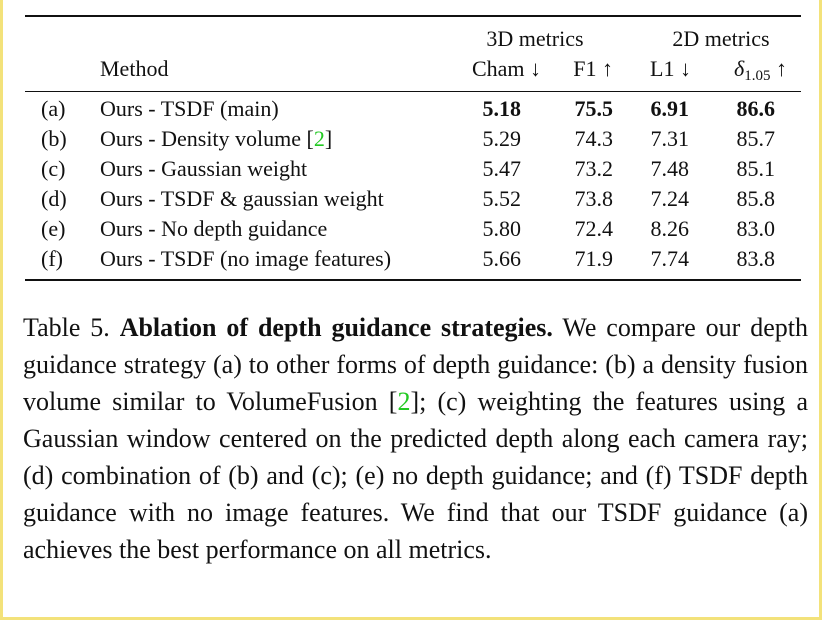  I want to click on cell-l1: 7.24, so click(670, 198).